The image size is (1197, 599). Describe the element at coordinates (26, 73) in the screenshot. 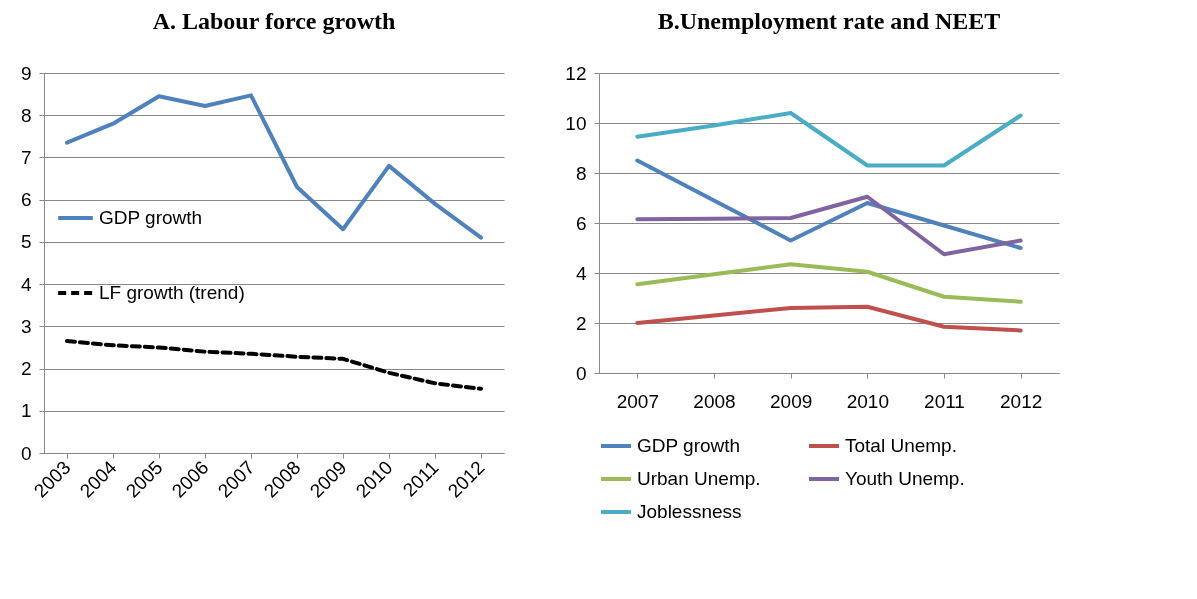

I see `y-tick-label: 9` at that location.